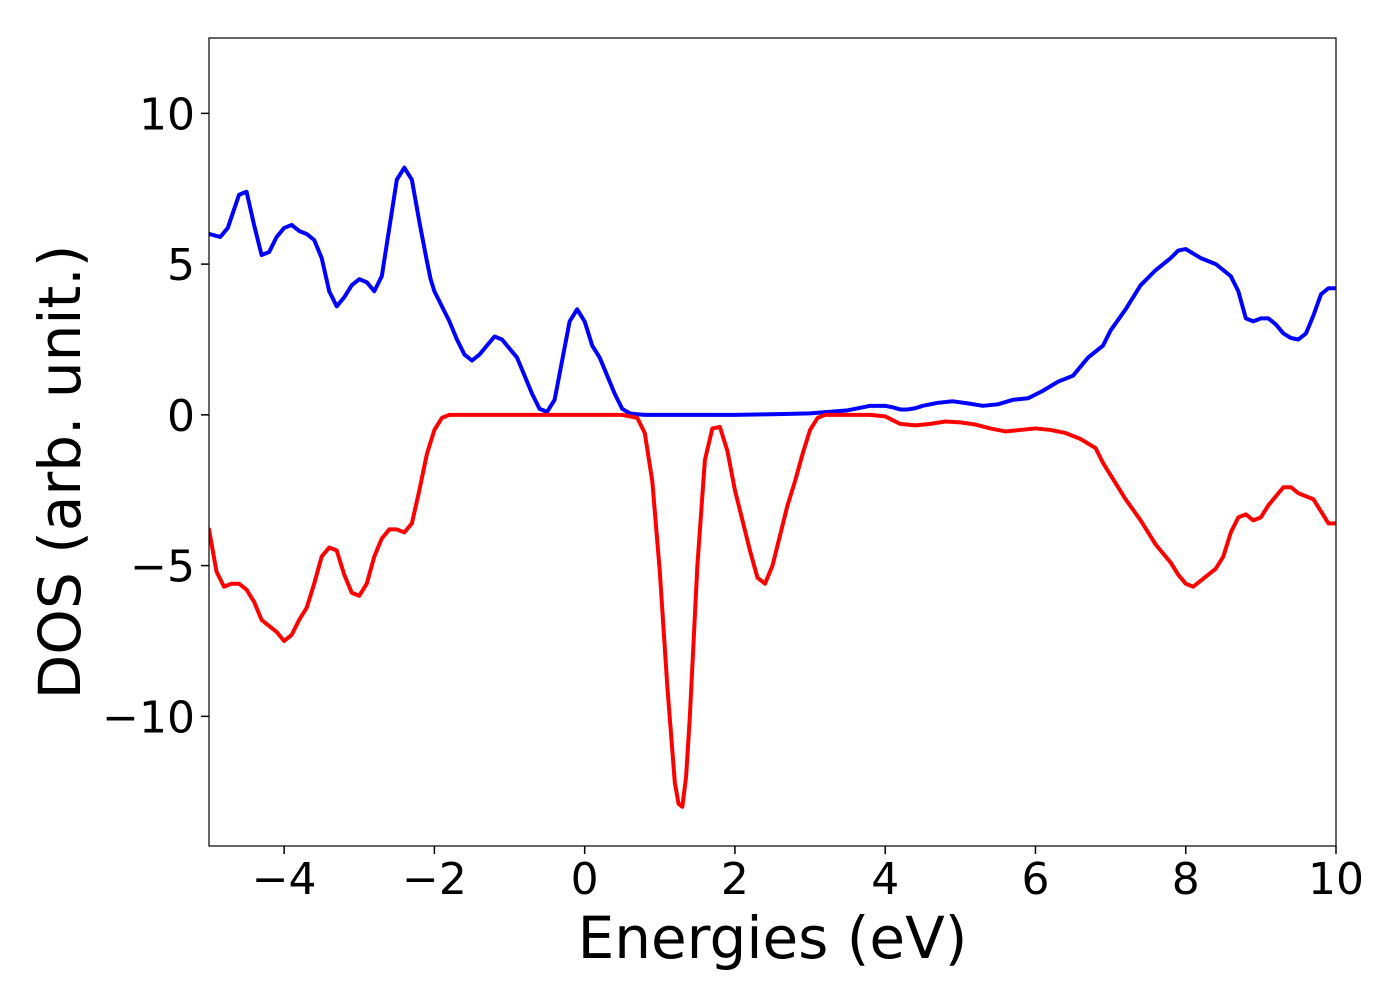 This screenshot has height=1000, width=1400. Describe the element at coordinates (284, 879) in the screenshot. I see `x-tick-label: −4` at that location.